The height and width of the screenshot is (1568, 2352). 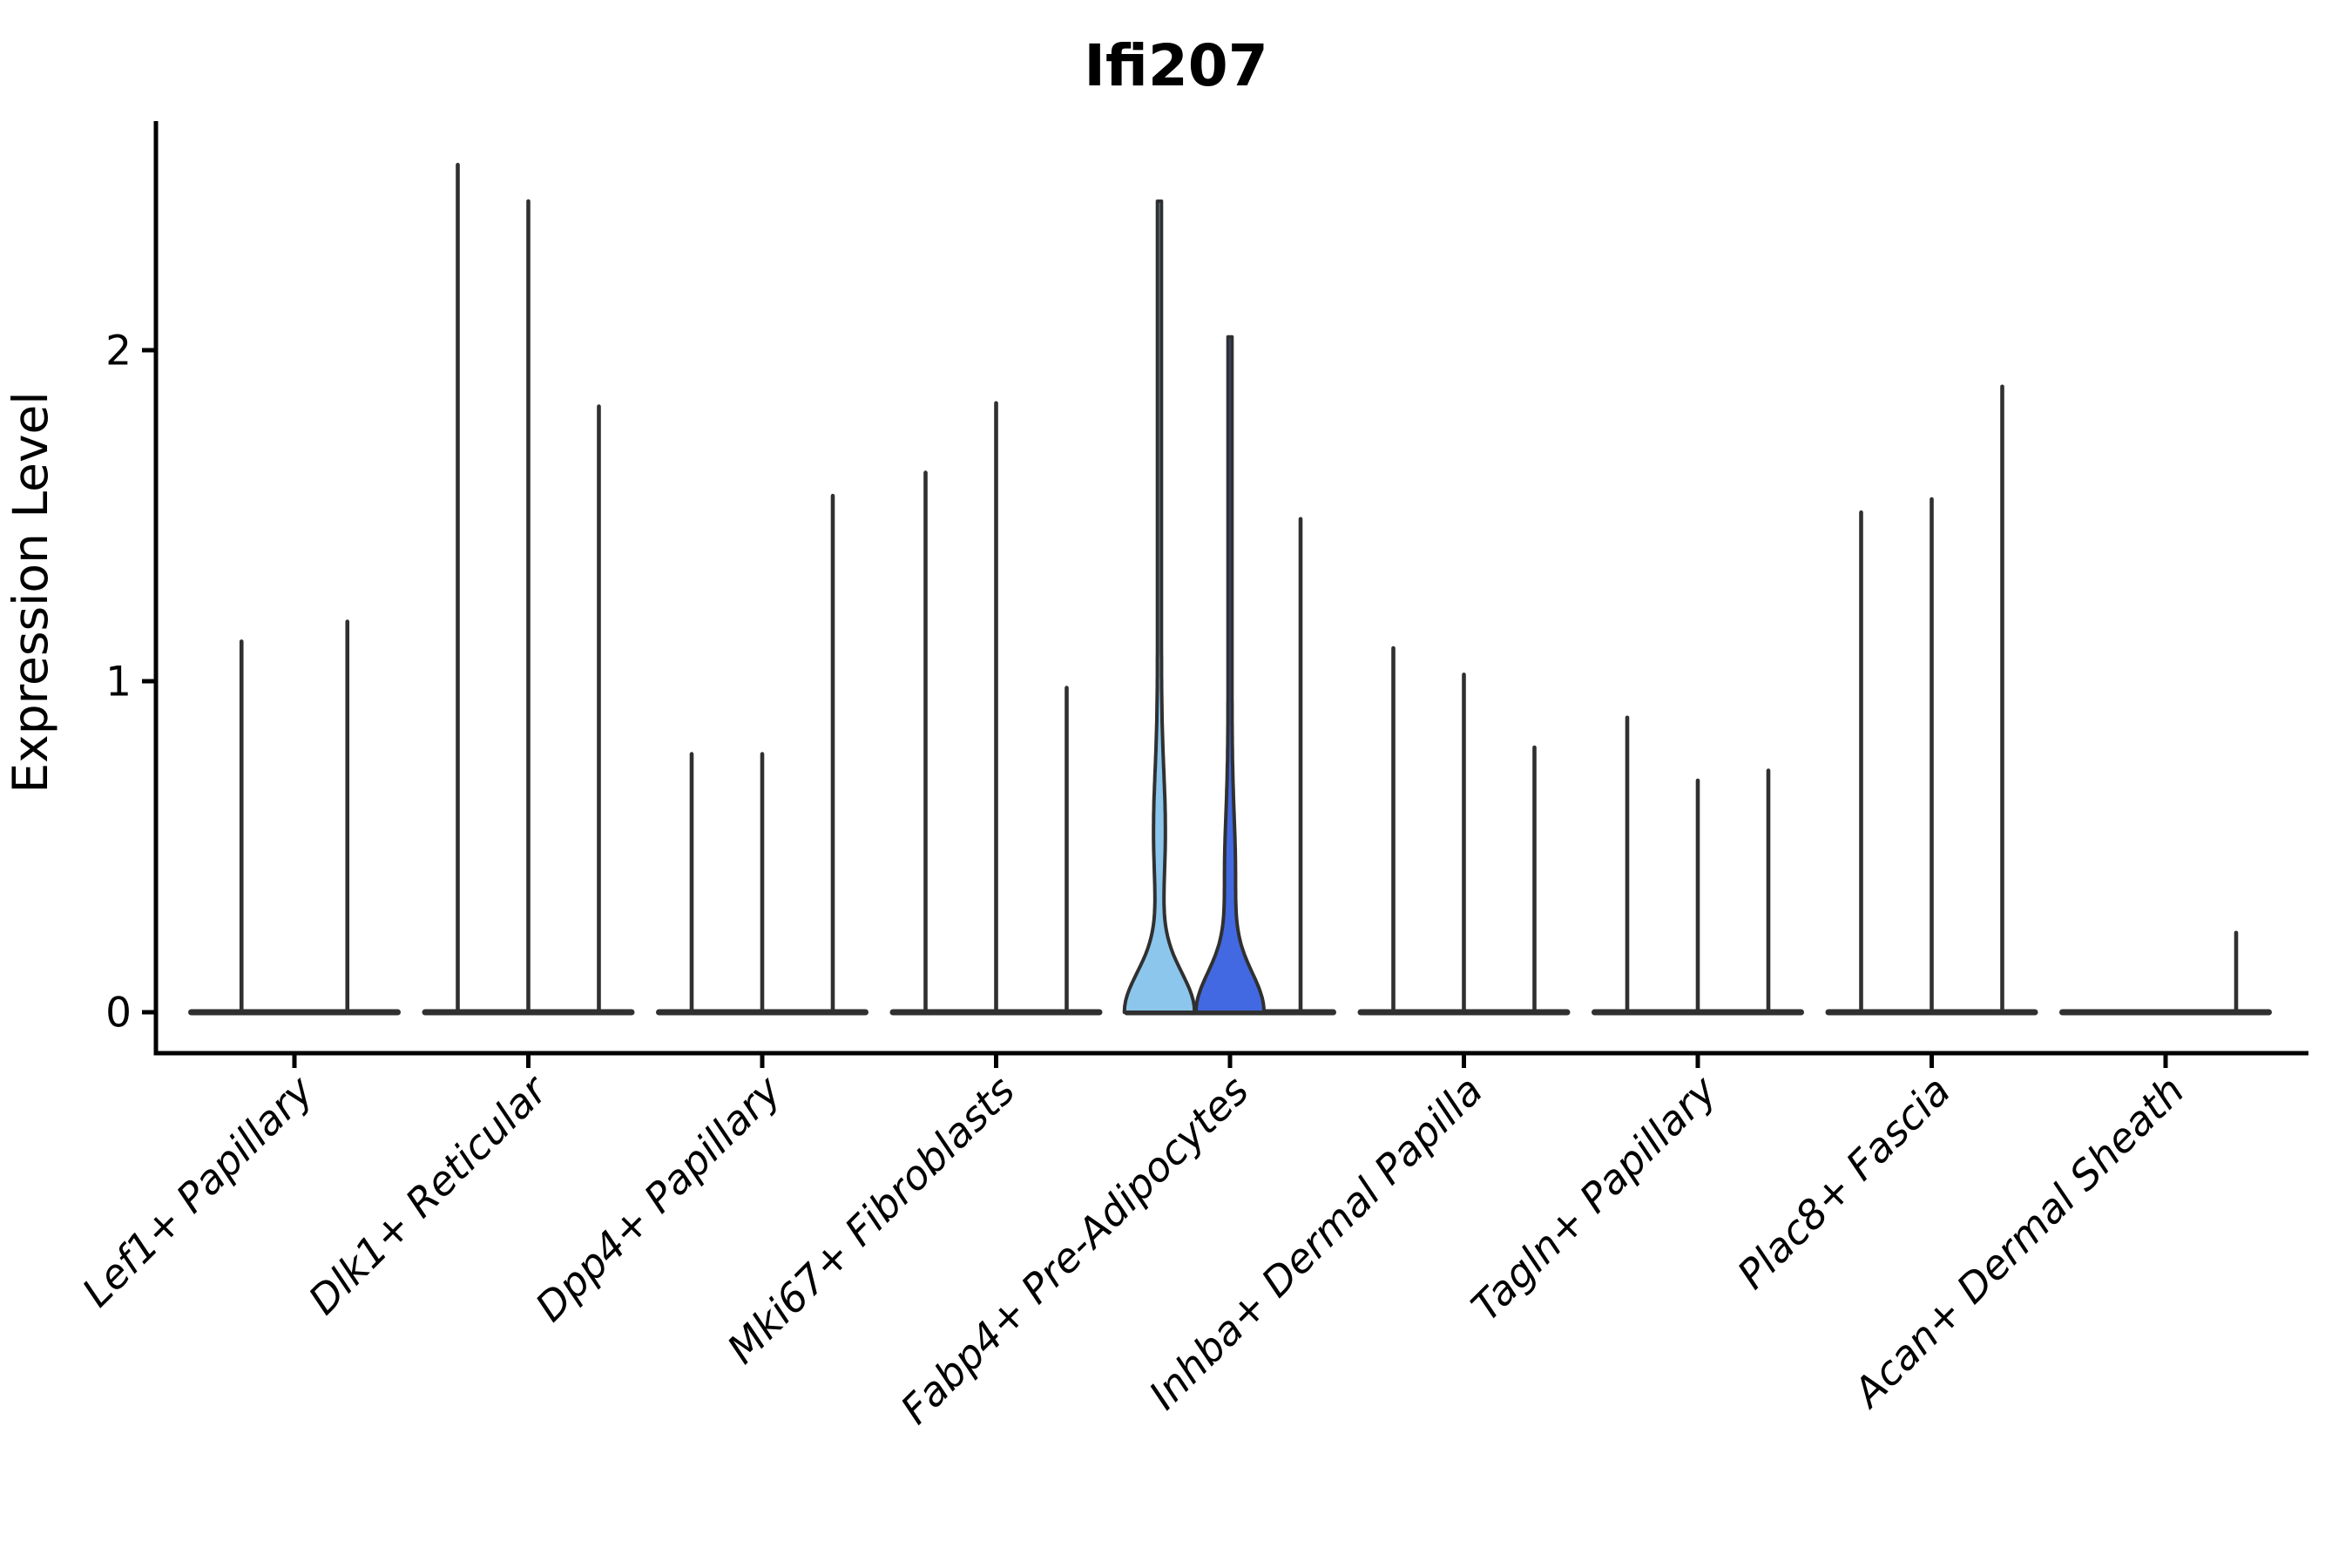 I want to click on y-axis-label: Expression Level, so click(x=31, y=592).